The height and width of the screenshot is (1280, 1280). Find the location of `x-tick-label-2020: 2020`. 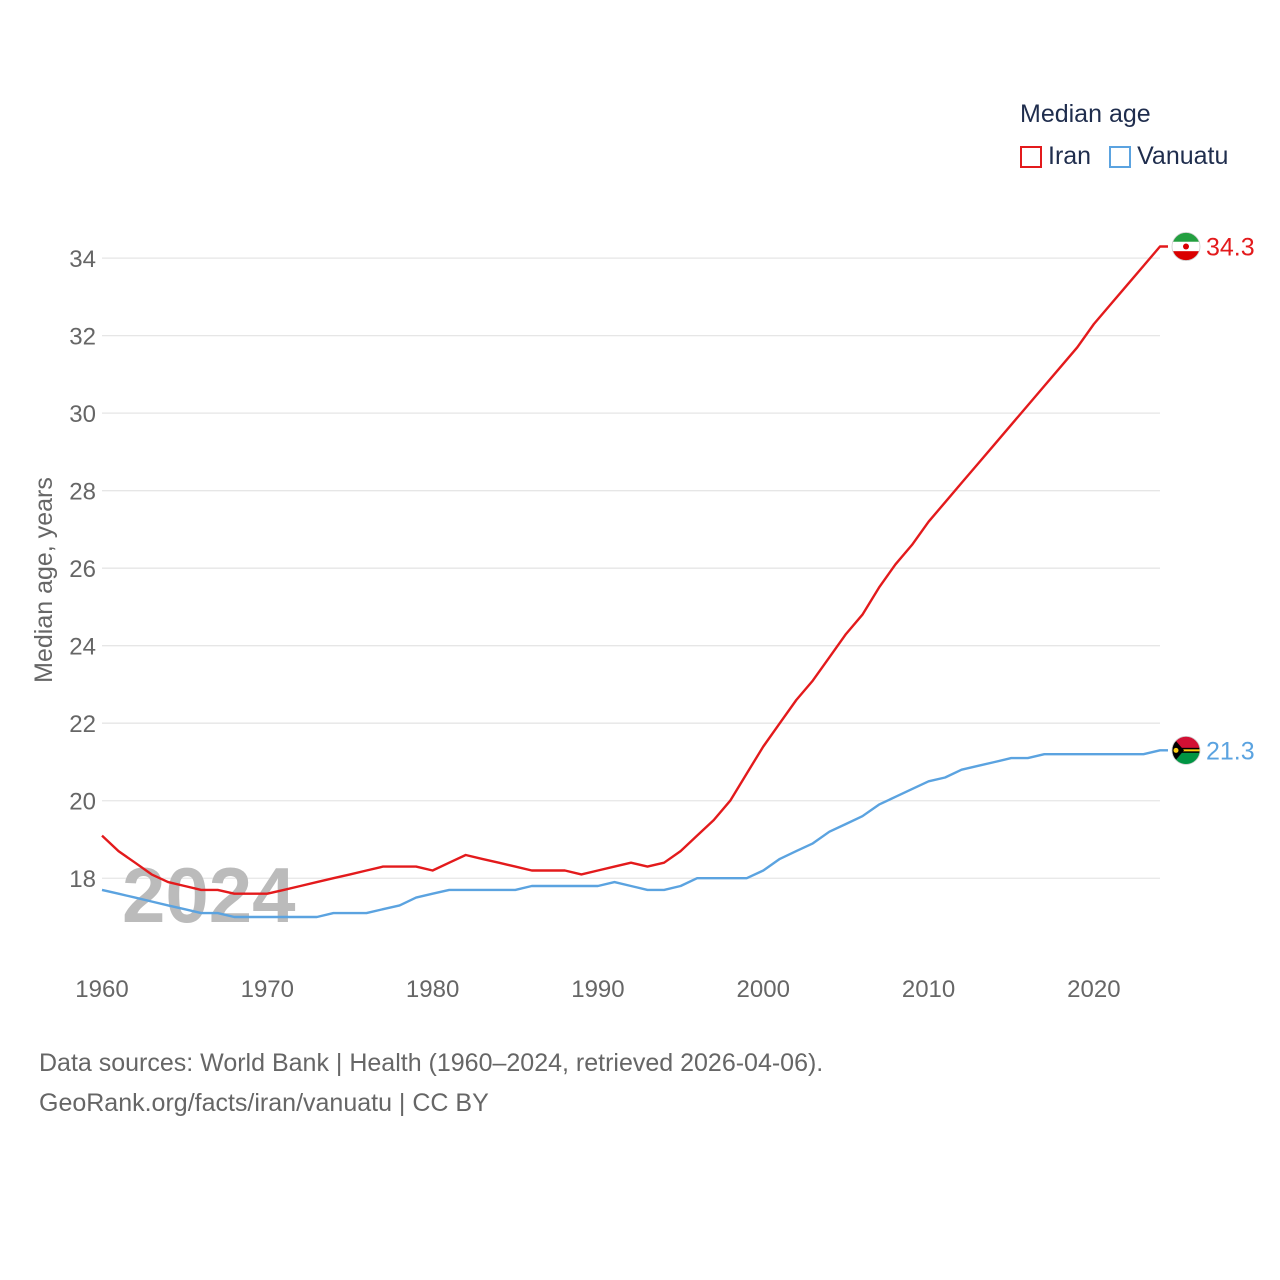

x-tick-label-2020: 2020 is located at coordinates (1093, 989).